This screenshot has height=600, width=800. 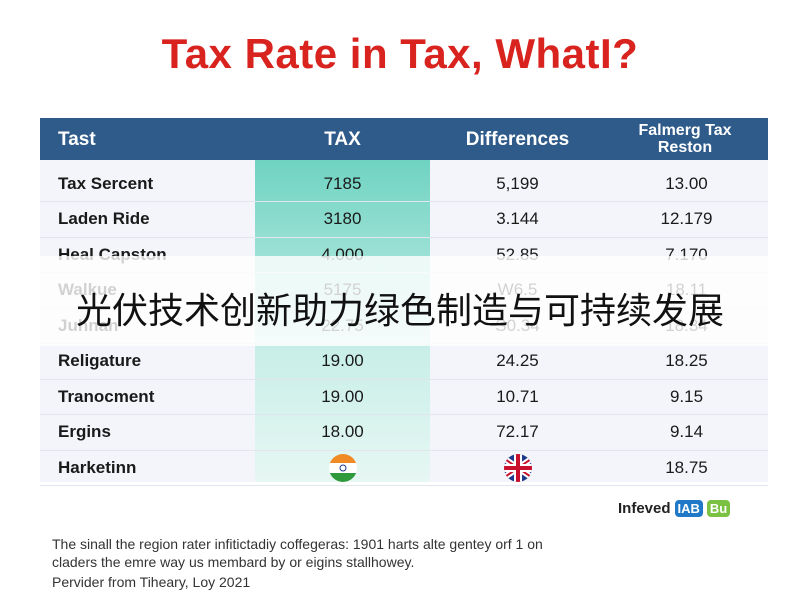 What do you see at coordinates (517, 139) in the screenshot?
I see `column-header: Differences` at bounding box center [517, 139].